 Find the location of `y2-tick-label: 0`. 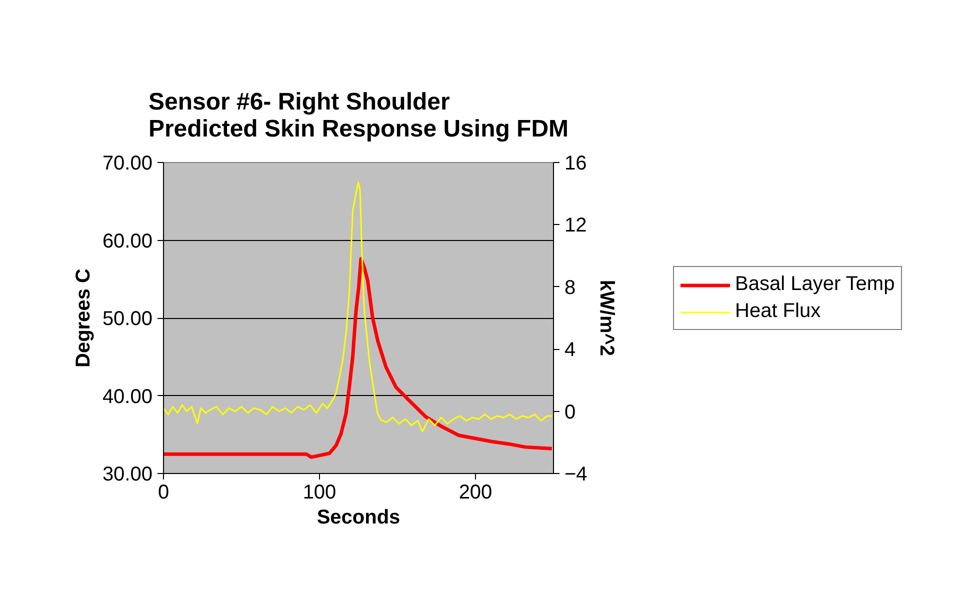

y2-tick-label: 0 is located at coordinates (570, 412).